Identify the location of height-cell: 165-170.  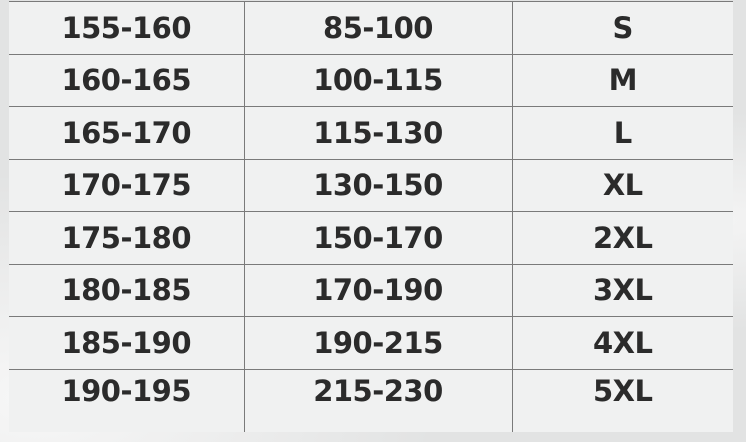
(126, 132).